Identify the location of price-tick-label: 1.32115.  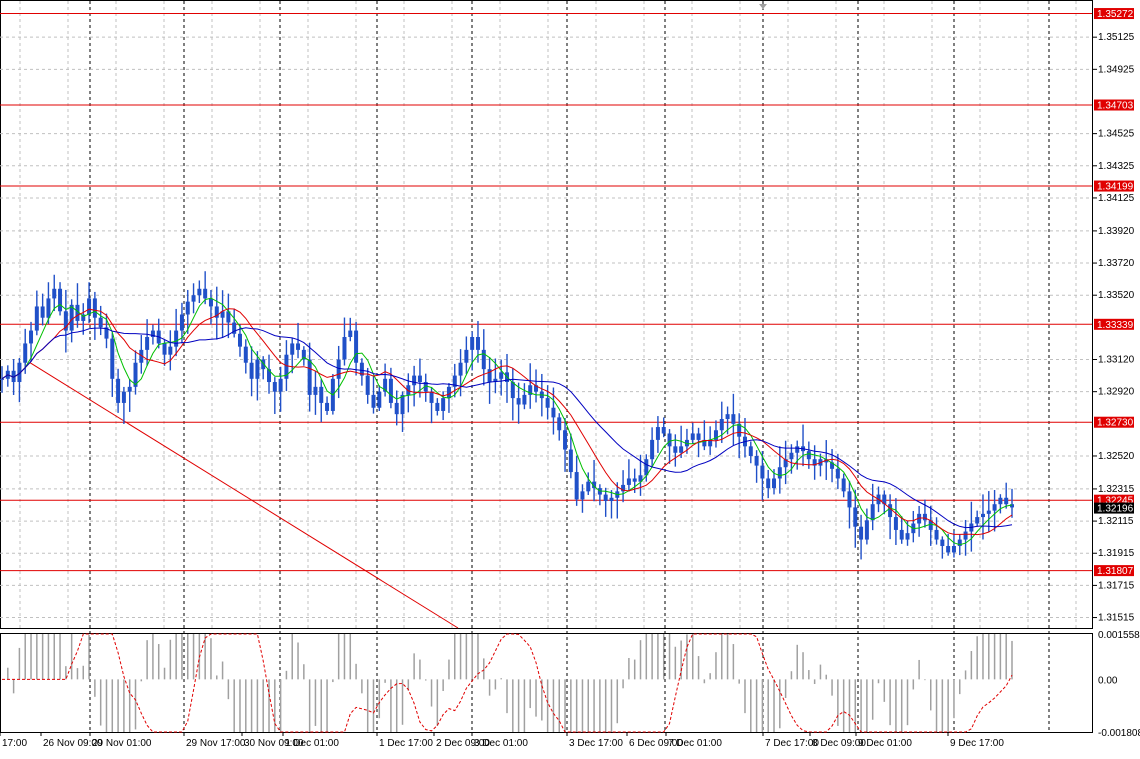
(1116, 521).